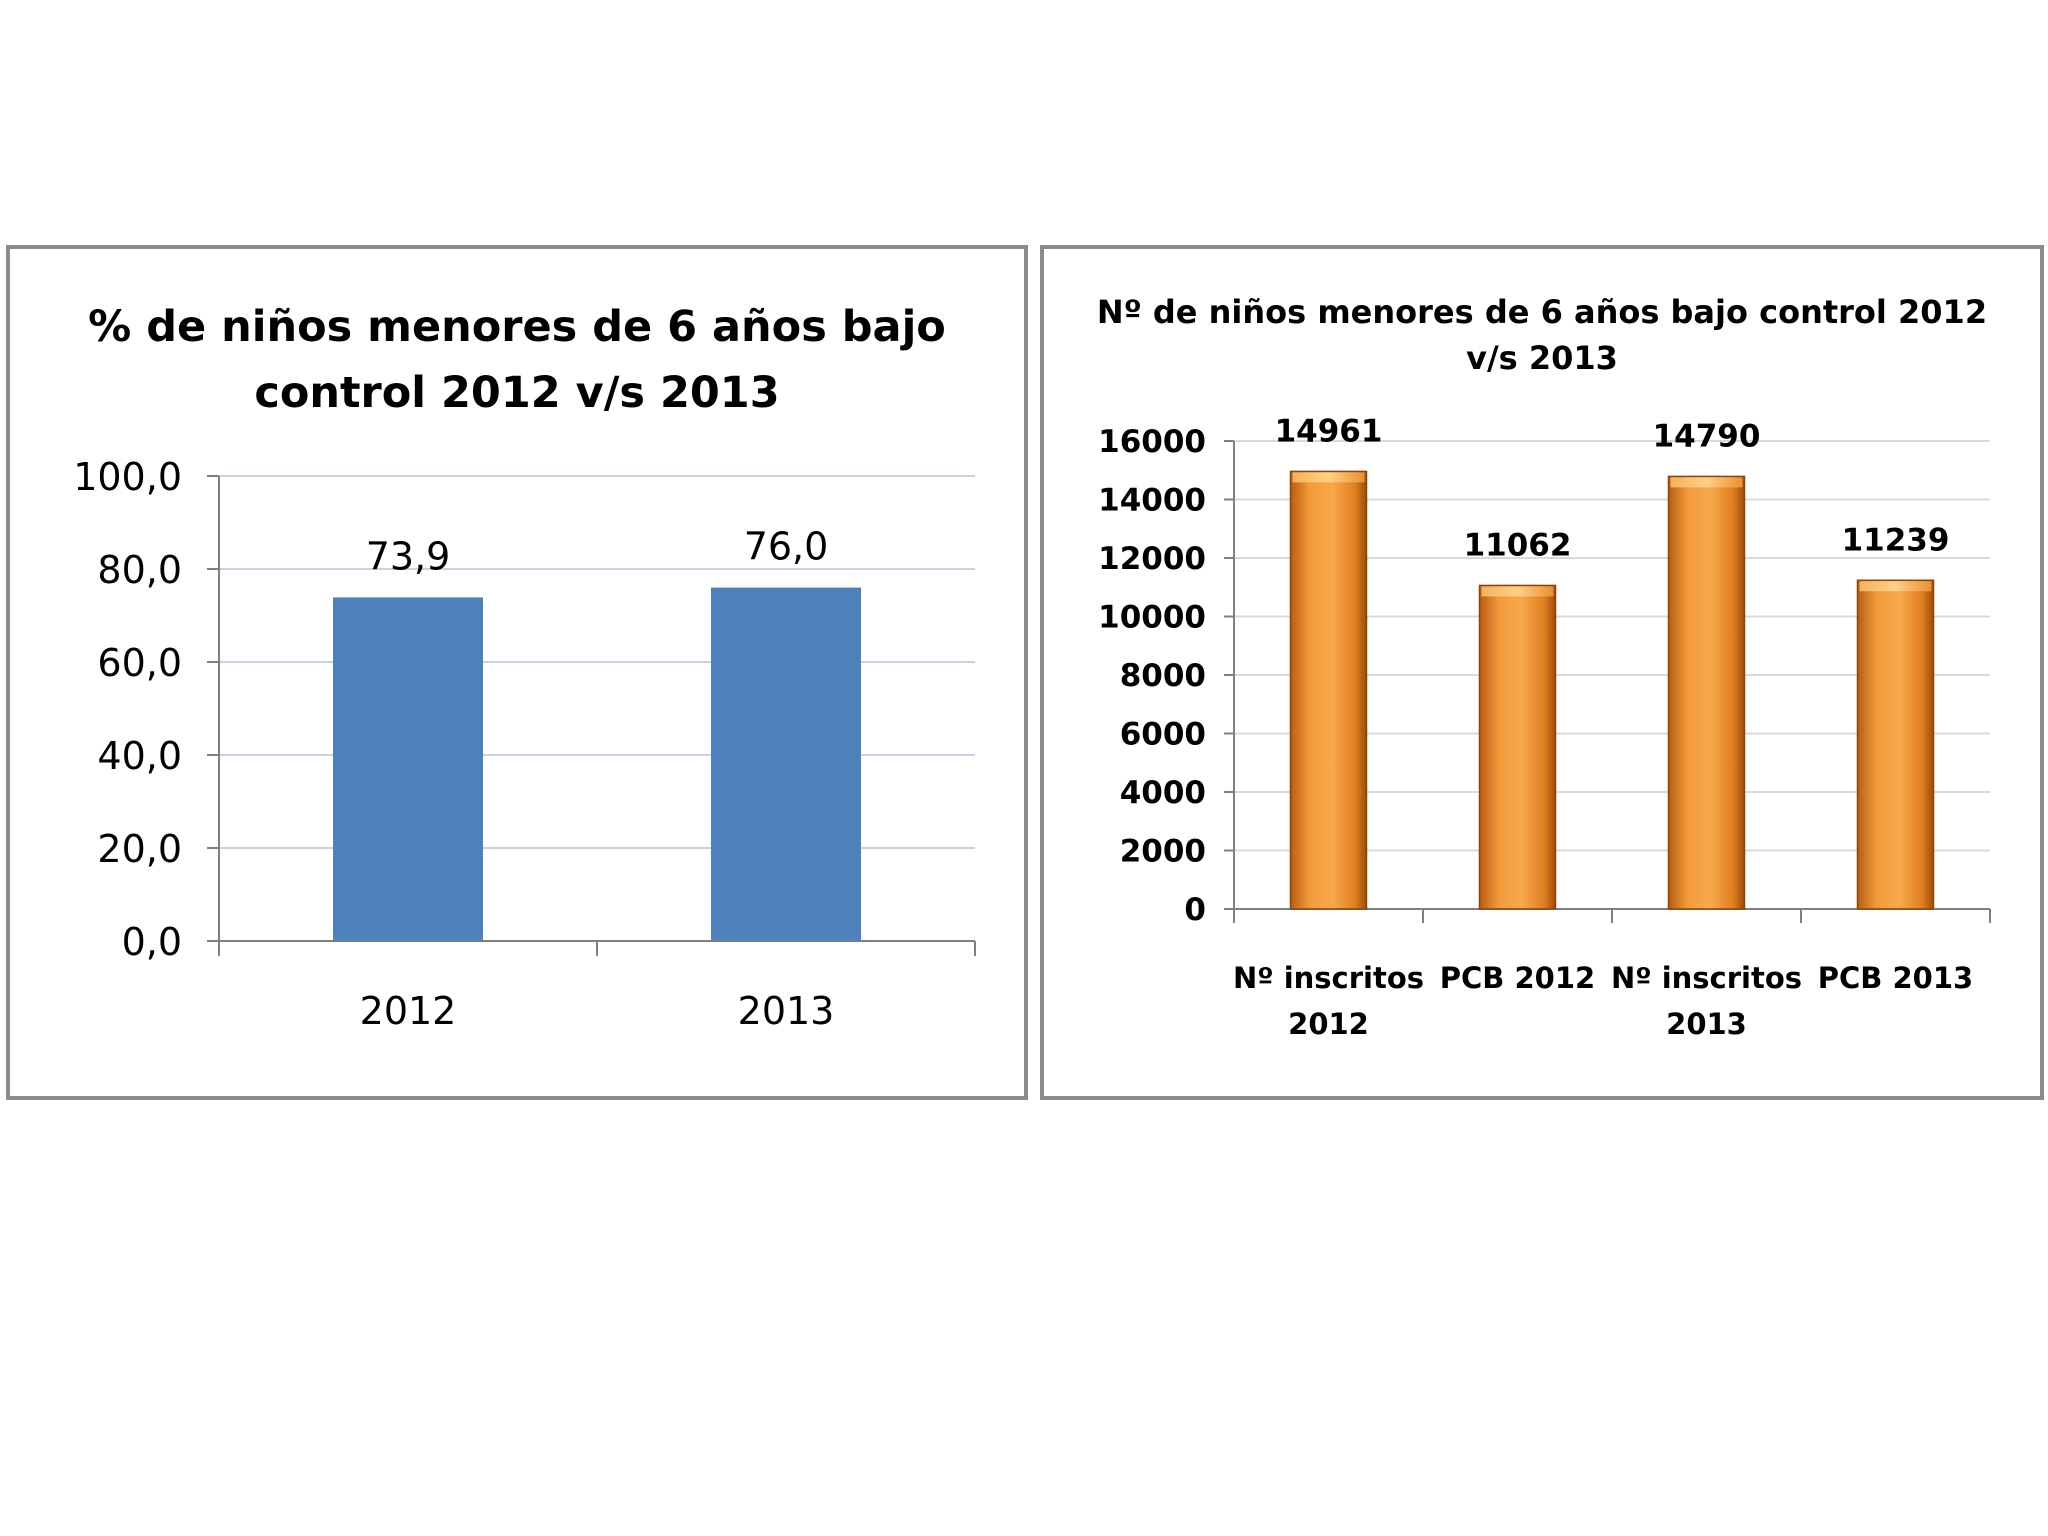 This screenshot has height=1536, width=2048. I want to click on y-tick-label: 6000, so click(1163, 735).